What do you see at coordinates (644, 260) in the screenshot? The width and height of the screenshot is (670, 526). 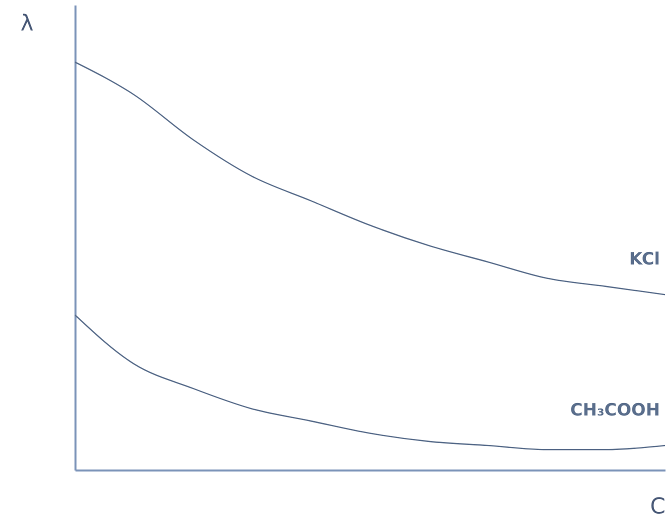 I see `series-label: KCl` at bounding box center [644, 260].